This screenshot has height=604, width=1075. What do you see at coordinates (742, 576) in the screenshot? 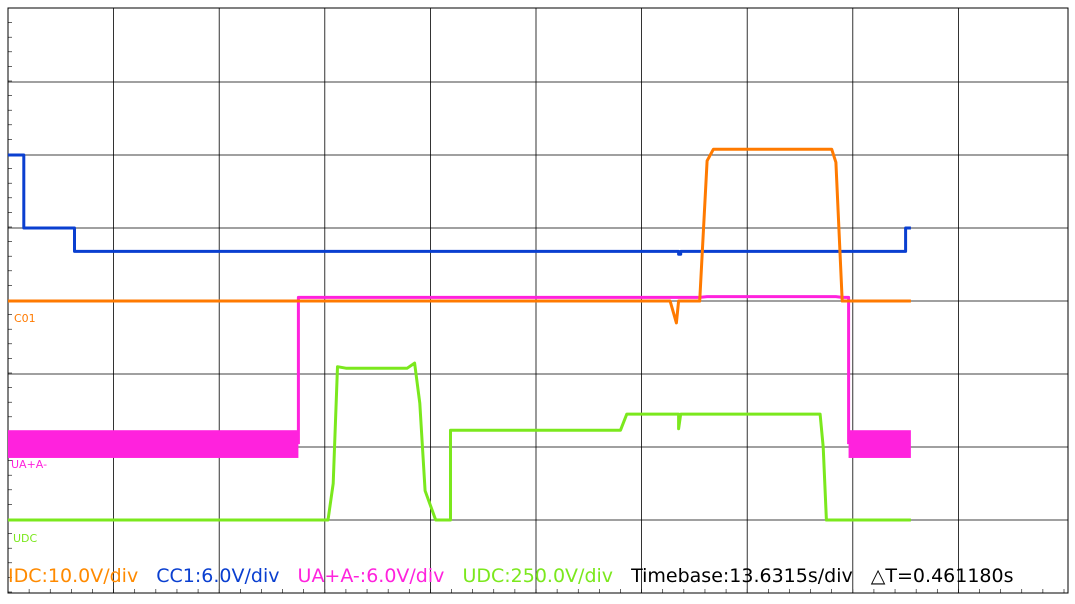
I see `legend-timebase: Timebase:13.6315s/div` at bounding box center [742, 576].